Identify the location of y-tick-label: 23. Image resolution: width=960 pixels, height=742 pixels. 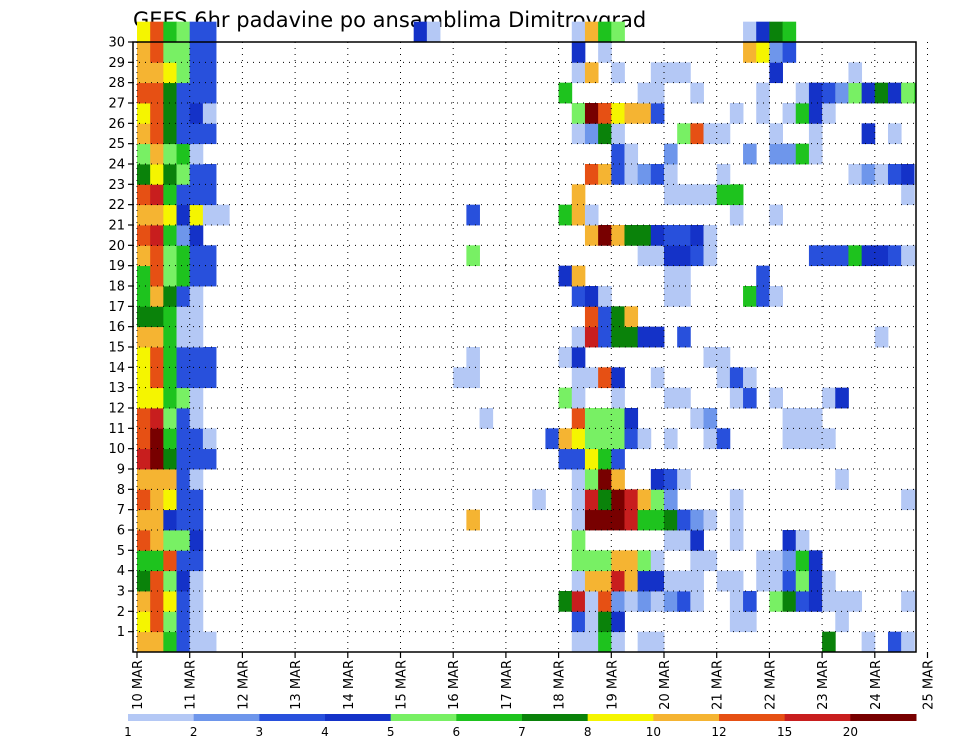
(116, 185).